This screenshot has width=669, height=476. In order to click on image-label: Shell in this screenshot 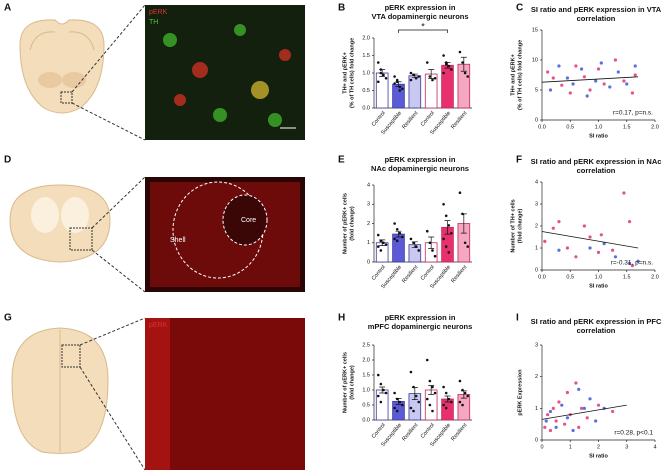, I will do `click(178, 240)`.